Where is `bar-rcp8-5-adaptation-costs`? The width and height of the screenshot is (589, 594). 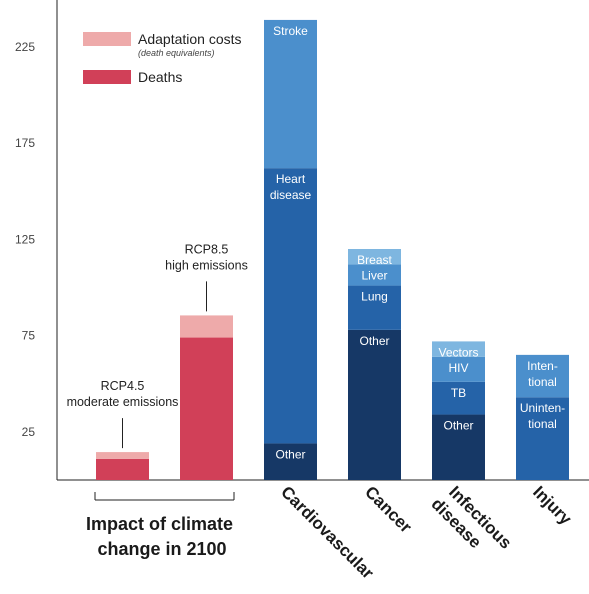 bar-rcp8-5-adaptation-costs is located at coordinates (206, 326).